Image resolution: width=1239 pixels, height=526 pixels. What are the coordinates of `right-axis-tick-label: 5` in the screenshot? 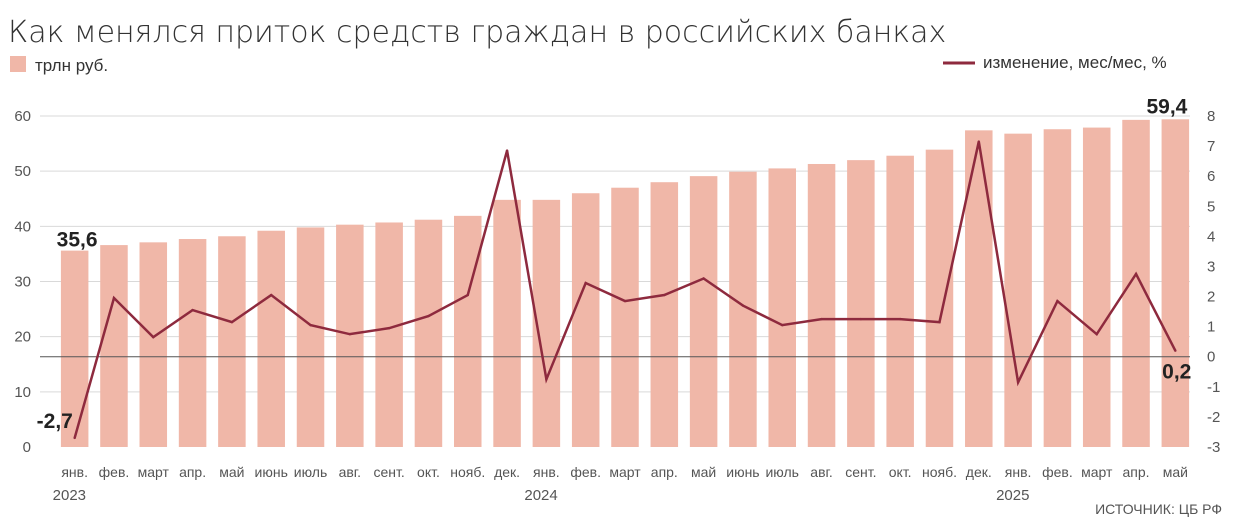 It's located at (1211, 206).